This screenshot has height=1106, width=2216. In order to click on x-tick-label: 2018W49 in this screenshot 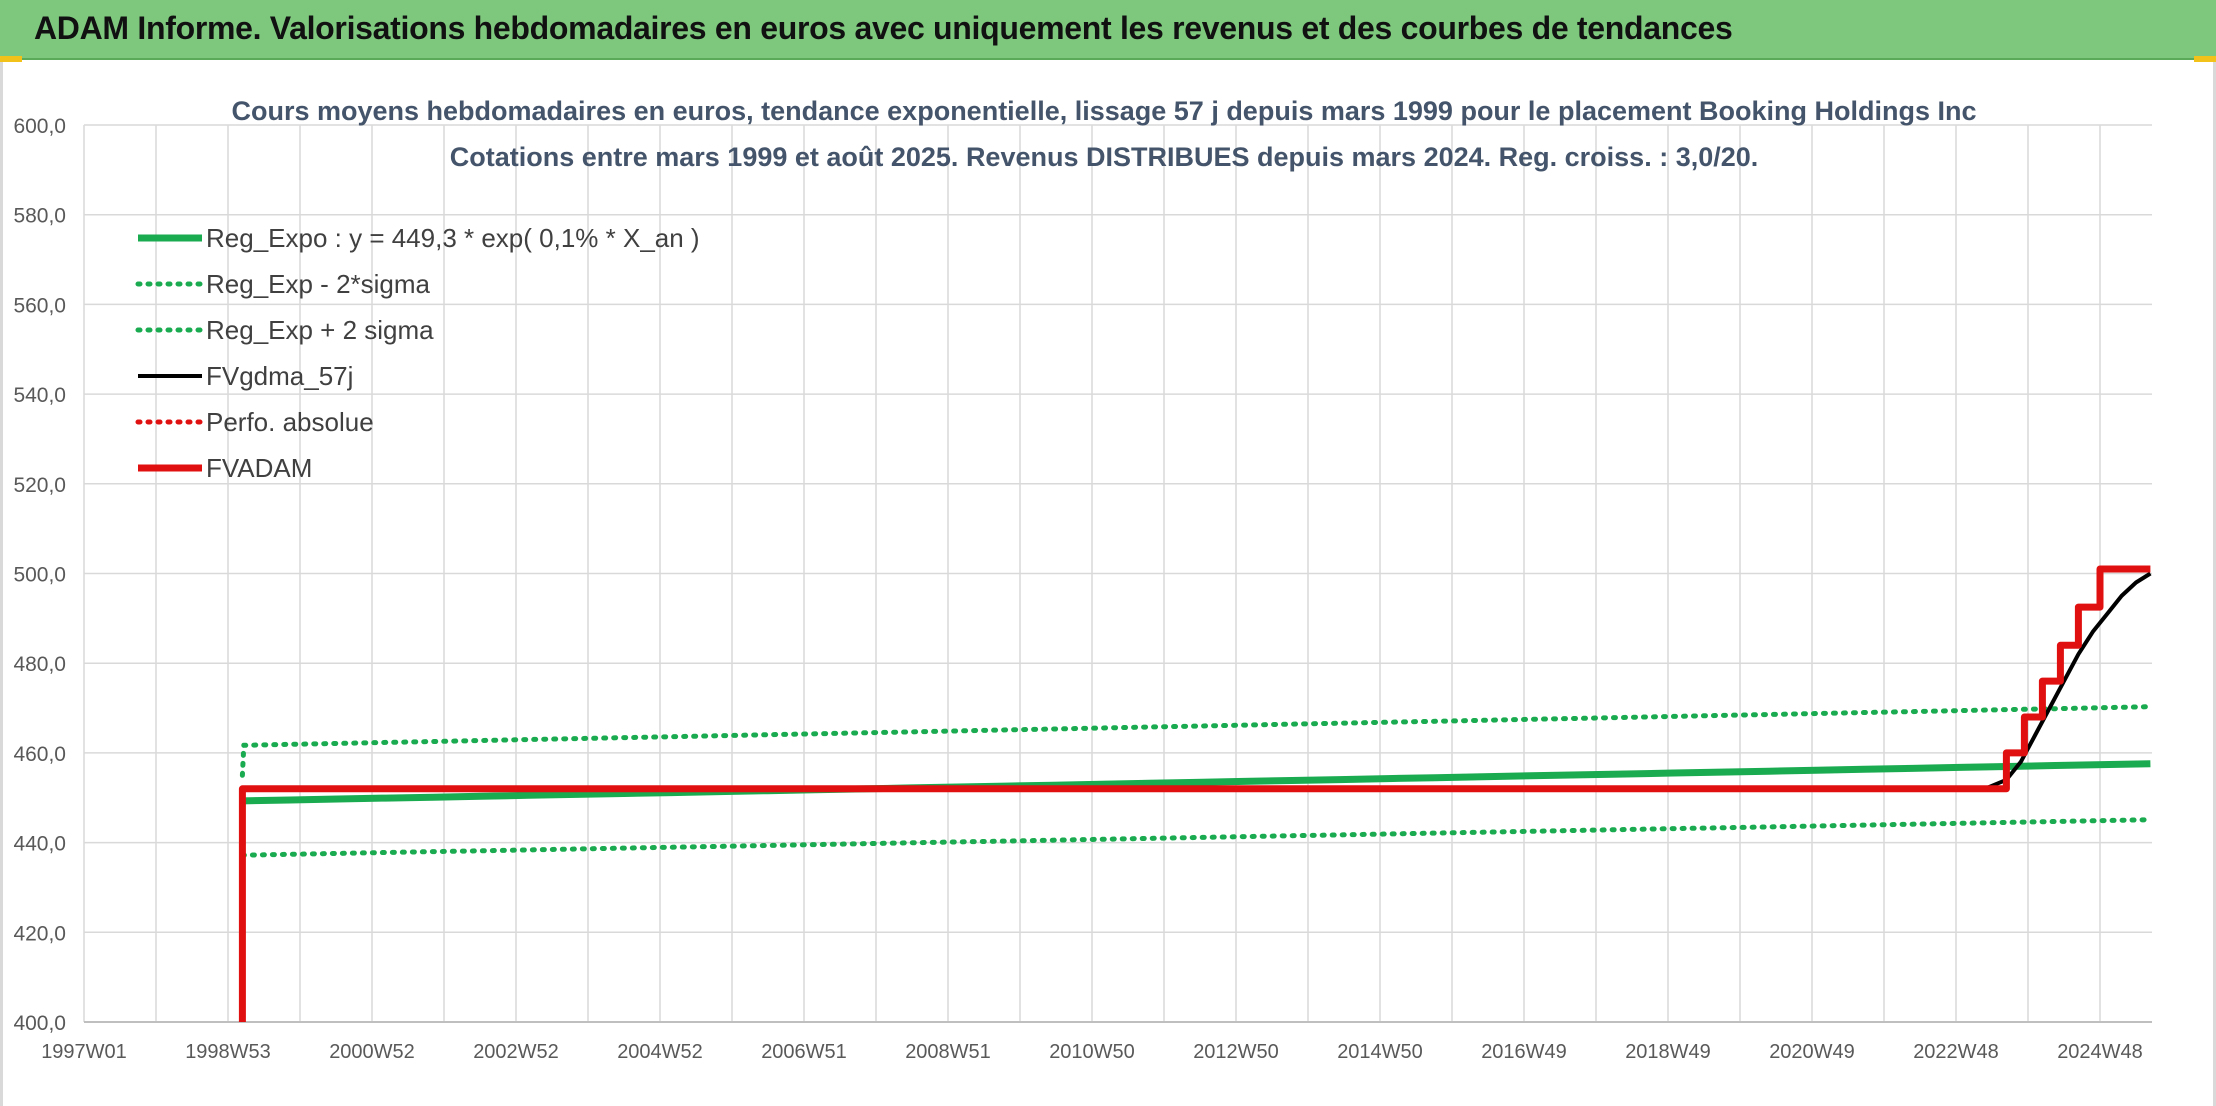, I will do `click(1668, 1052)`.